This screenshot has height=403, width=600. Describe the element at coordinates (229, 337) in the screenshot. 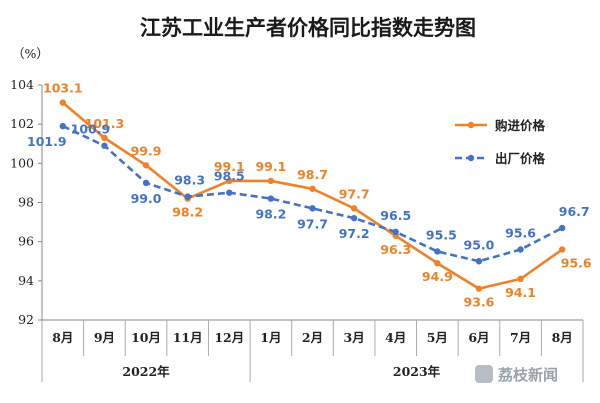

I see `x-tick-label: 12月` at that location.